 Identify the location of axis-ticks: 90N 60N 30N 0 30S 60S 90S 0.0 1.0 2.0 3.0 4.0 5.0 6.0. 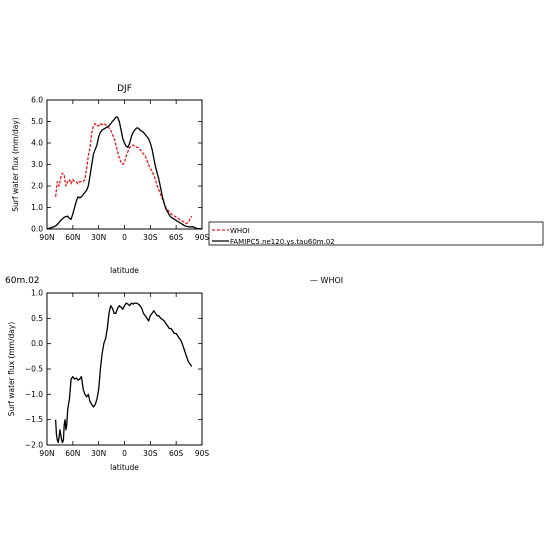
(120, 169).